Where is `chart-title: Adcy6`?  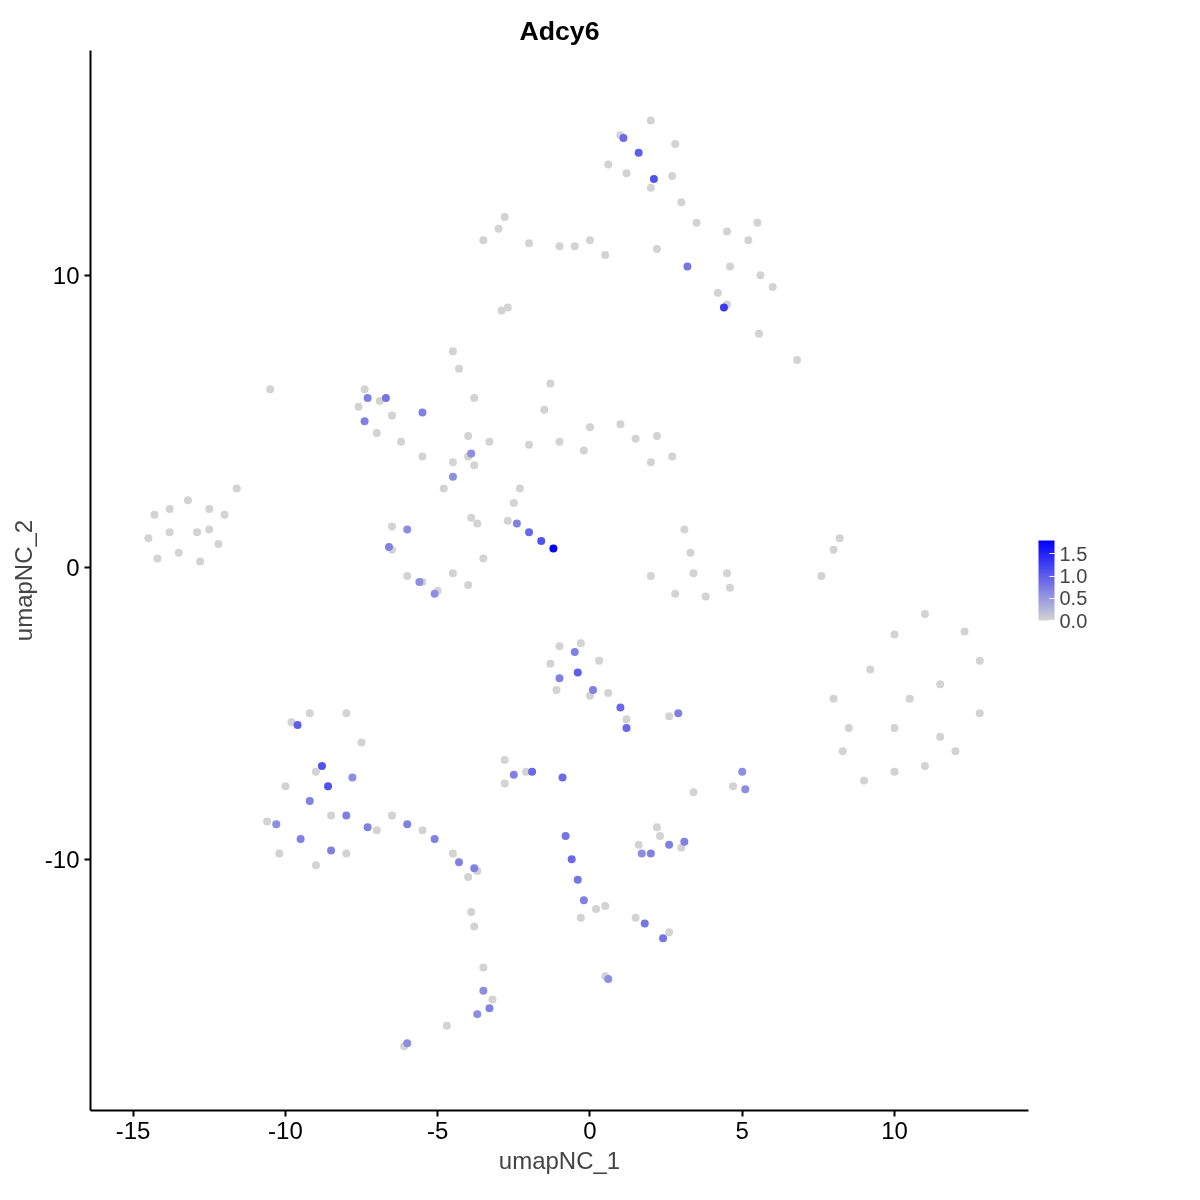 chart-title: Adcy6 is located at coordinates (559, 30).